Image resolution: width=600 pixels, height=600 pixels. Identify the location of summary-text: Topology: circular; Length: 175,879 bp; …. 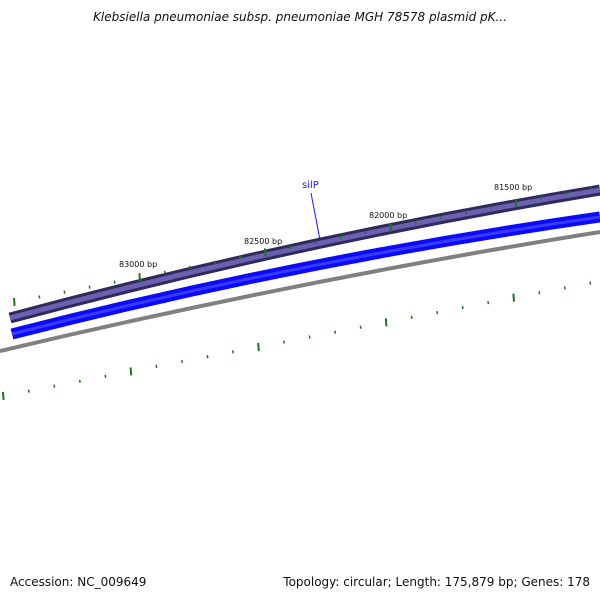
(436, 582).